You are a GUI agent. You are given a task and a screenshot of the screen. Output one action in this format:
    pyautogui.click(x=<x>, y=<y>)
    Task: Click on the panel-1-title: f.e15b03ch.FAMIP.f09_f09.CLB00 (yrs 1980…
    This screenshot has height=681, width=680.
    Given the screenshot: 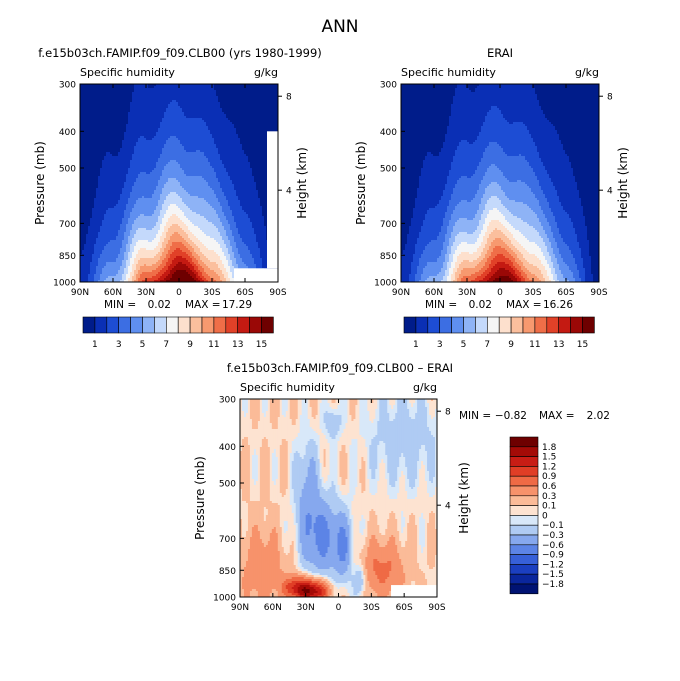 What is the action you would take?
    pyautogui.click(x=180, y=53)
    